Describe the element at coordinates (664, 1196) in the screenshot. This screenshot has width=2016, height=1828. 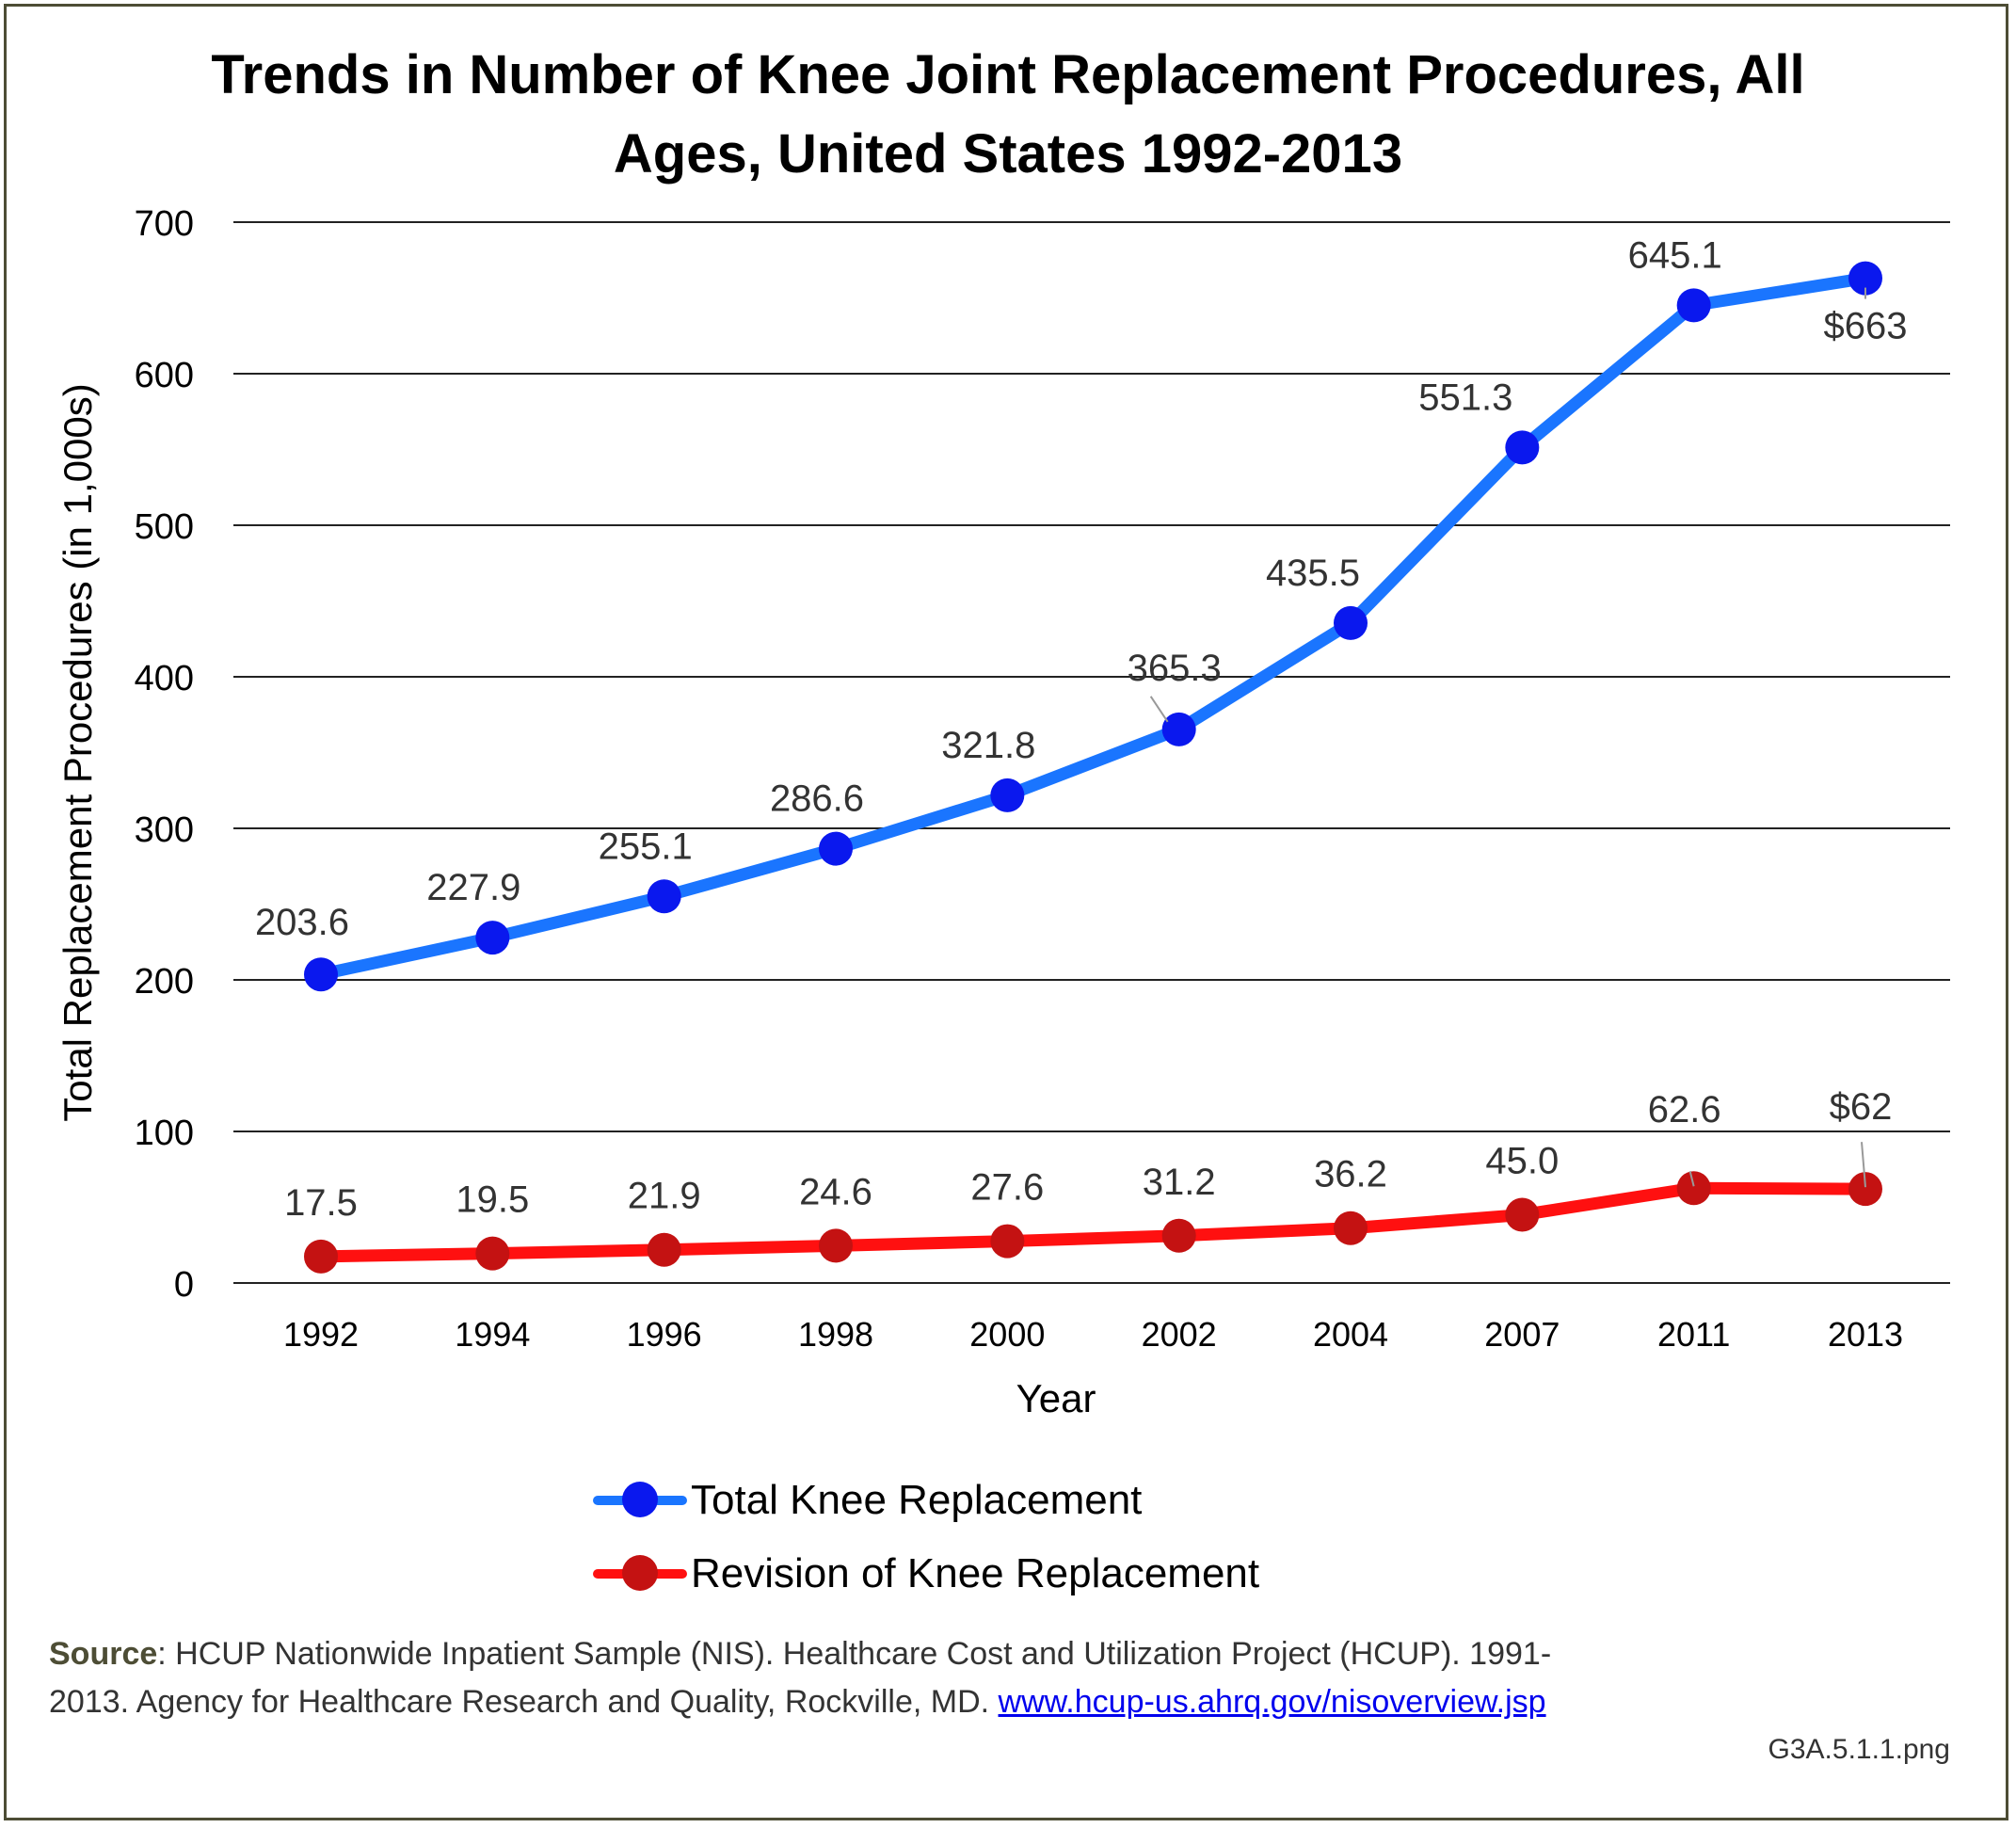
I see `data-label-1-1996: 21.9` at that location.